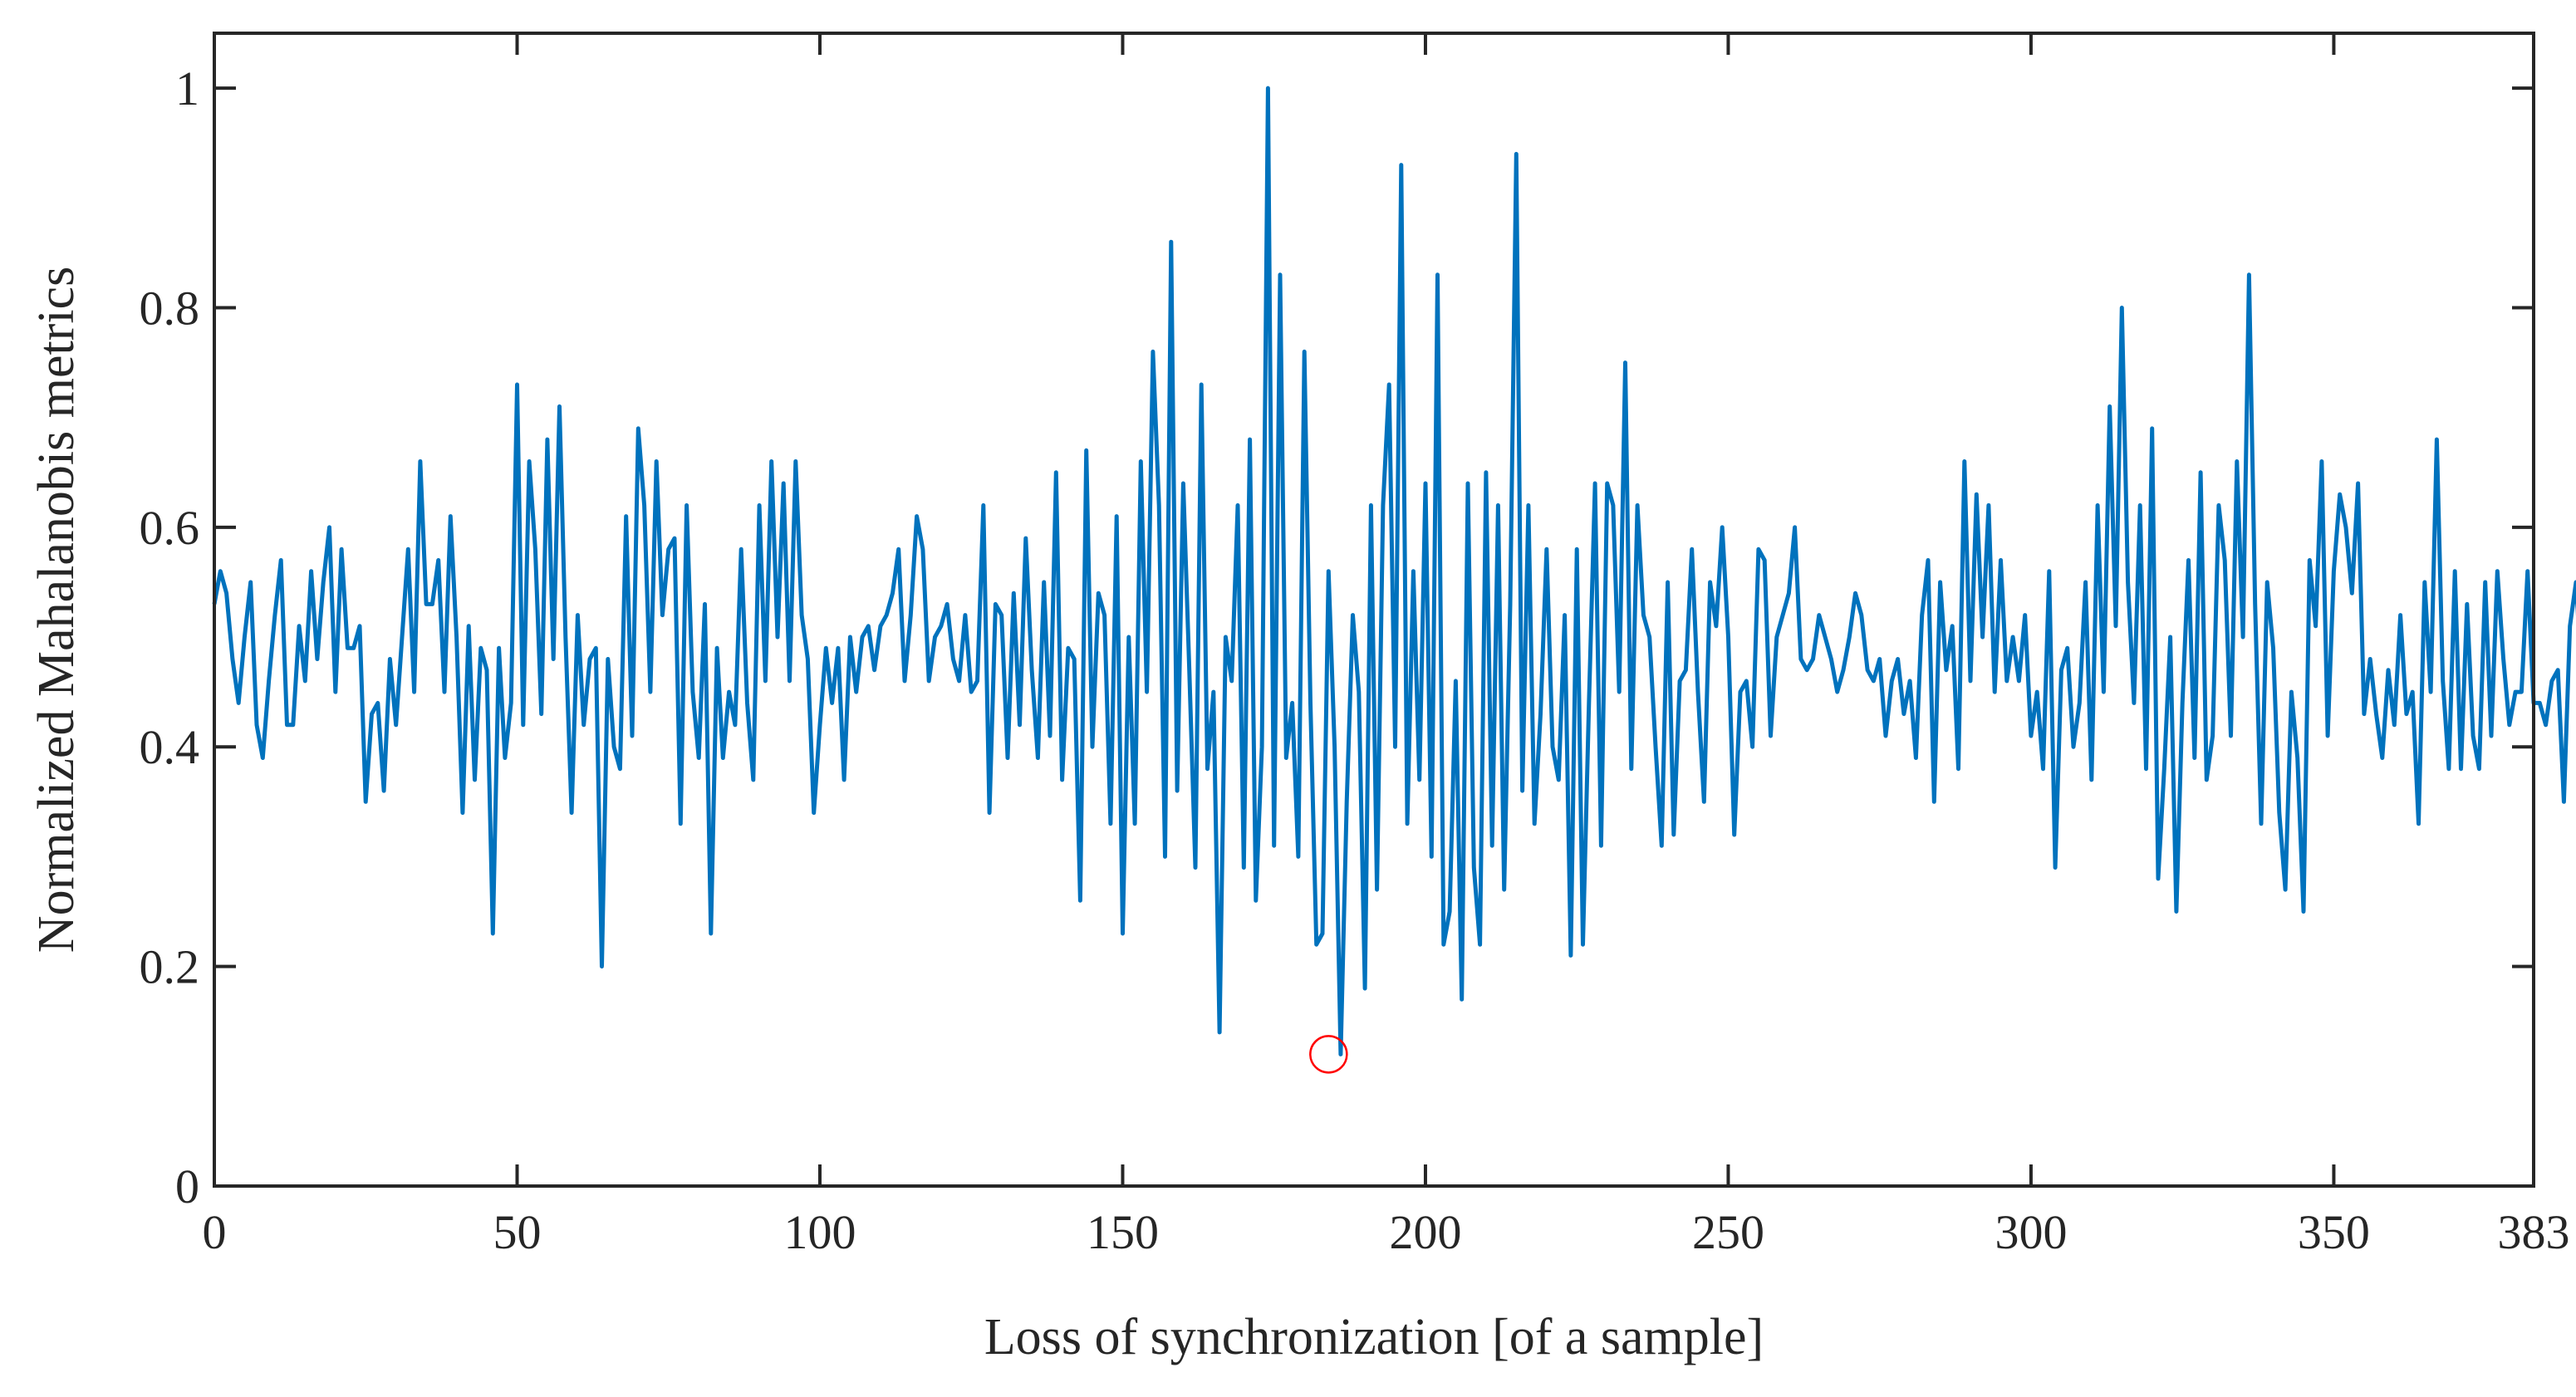 This screenshot has width=2576, height=1397. I want to click on y-tick-label: 0.4, so click(170, 747).